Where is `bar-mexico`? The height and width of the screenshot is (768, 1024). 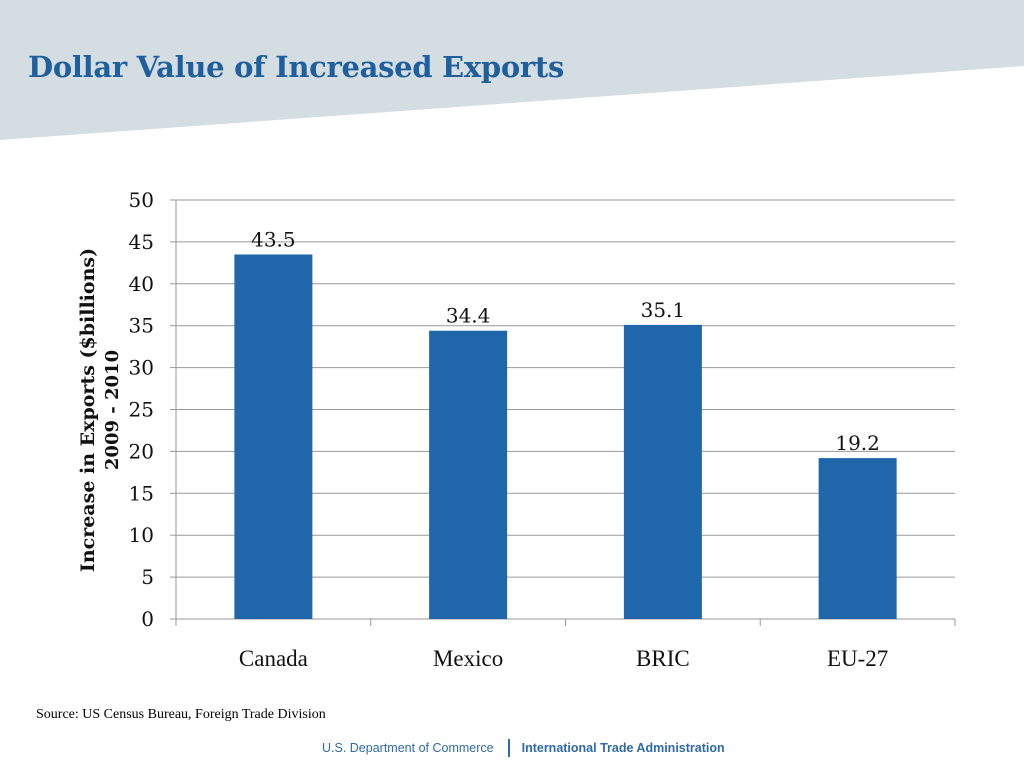
bar-mexico is located at coordinates (468, 474).